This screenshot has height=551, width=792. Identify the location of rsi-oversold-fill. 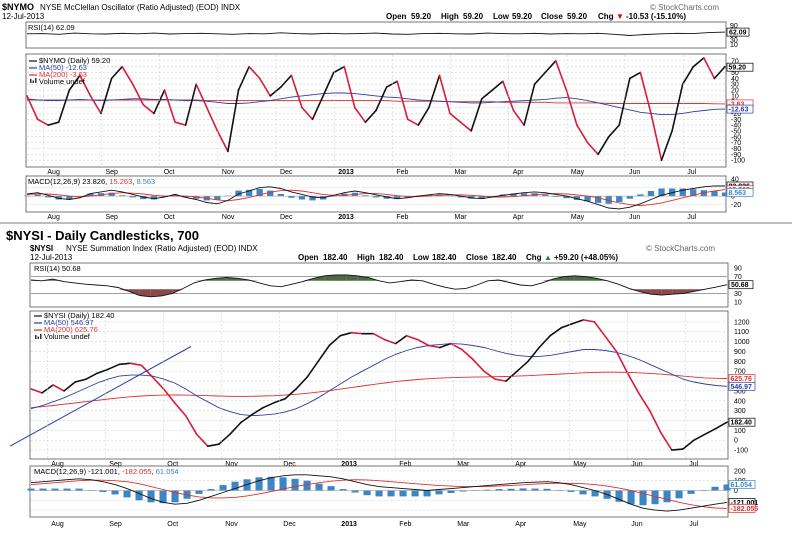
(134, 292).